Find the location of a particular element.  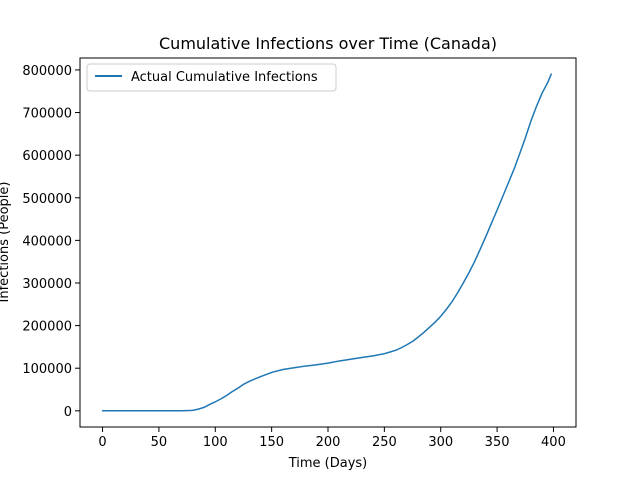

y-tick-label: 700000 is located at coordinates (47, 114).